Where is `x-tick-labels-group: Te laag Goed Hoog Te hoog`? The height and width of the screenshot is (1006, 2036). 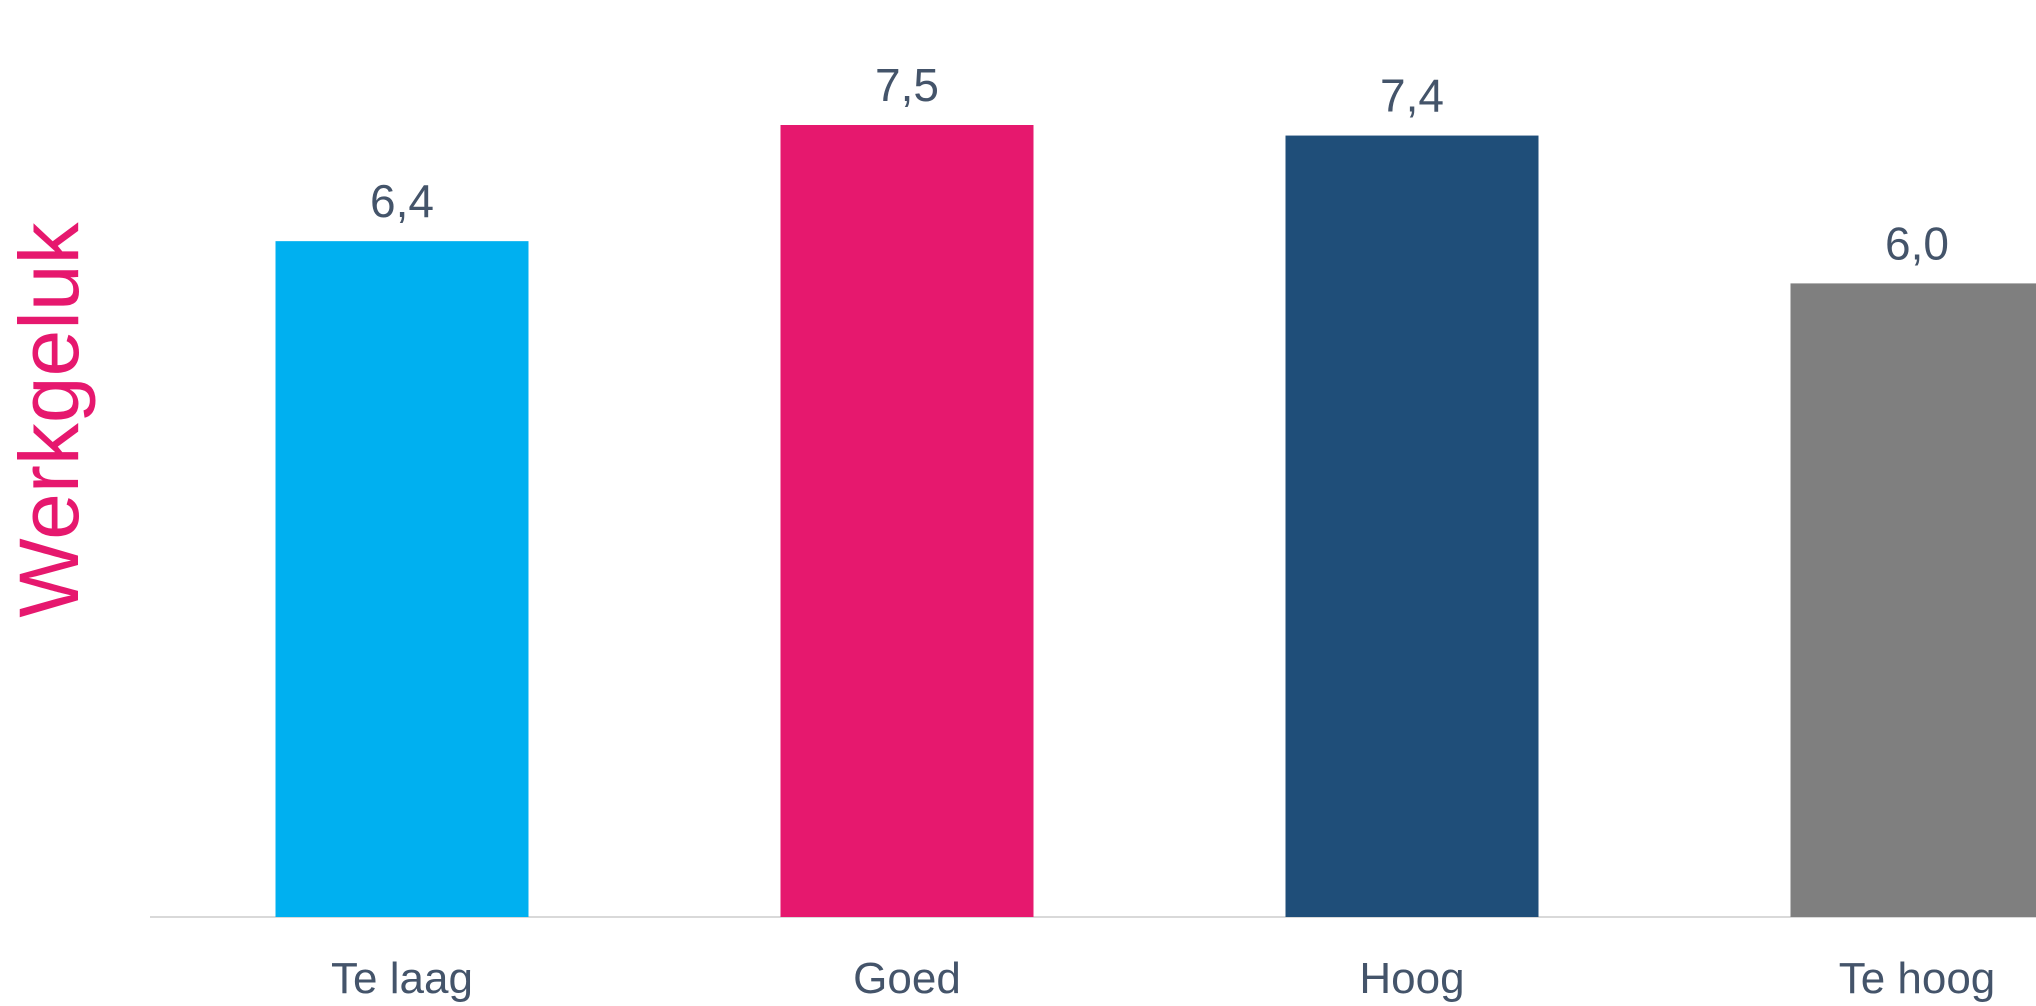
x-tick-labels-group: Te laag Goed Hoog Te hoog is located at coordinates (1163, 978).